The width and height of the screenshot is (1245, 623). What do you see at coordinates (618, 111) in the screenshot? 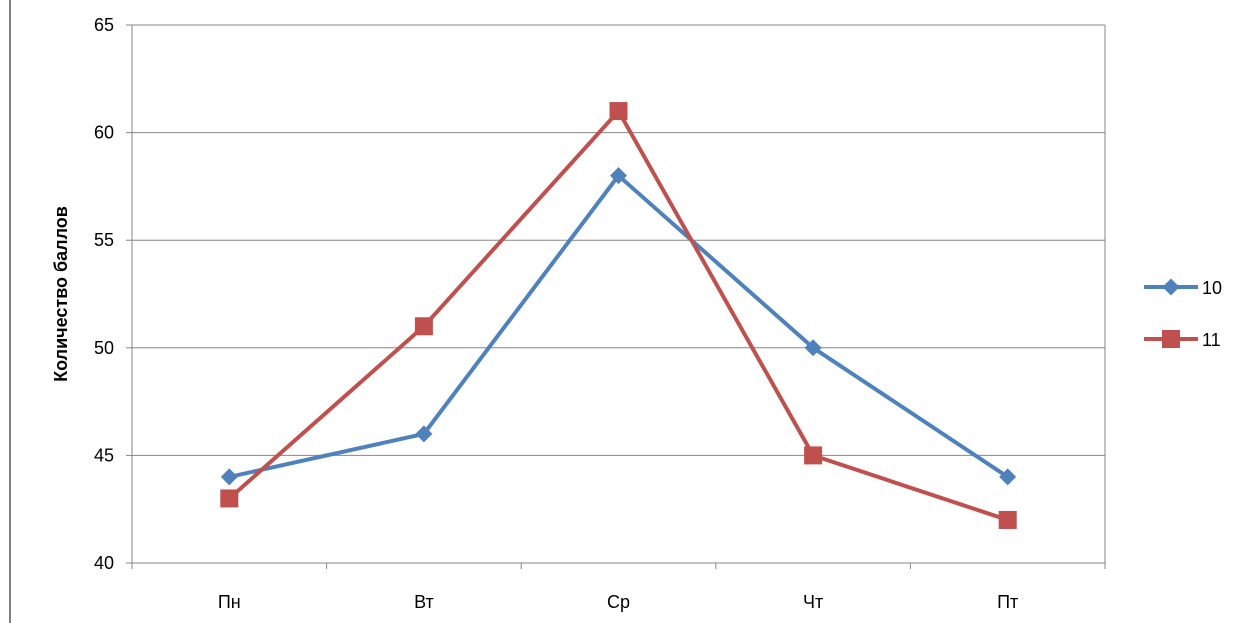
I see `point-11-Ср` at bounding box center [618, 111].